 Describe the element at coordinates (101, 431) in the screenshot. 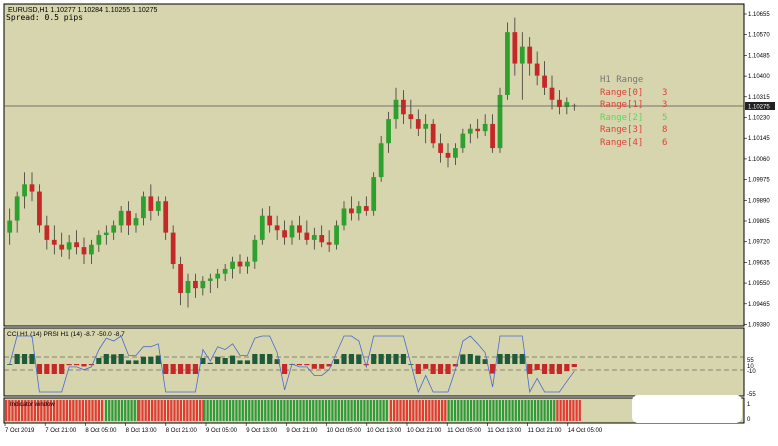

I see `time-axis-label: 8 Oct 05:00` at that location.